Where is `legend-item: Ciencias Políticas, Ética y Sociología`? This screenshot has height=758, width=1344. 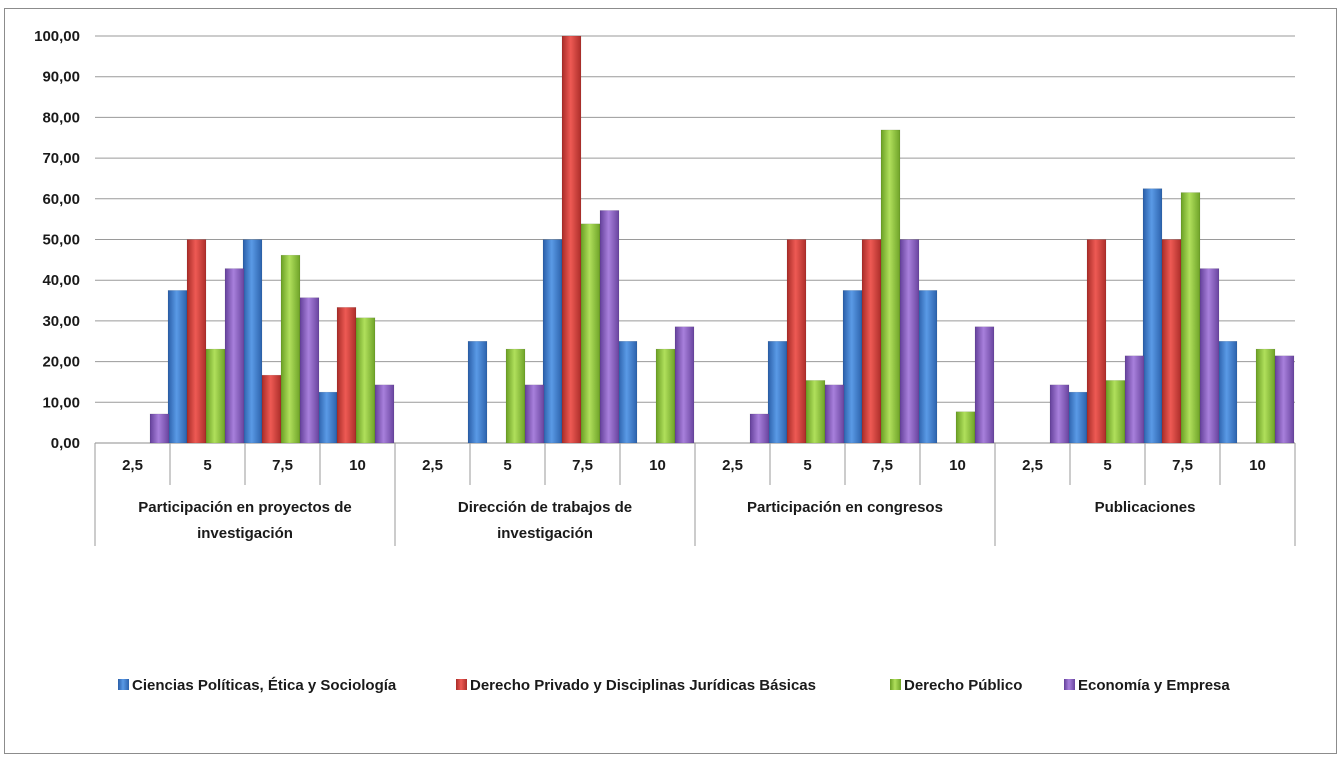
legend-item: Ciencias Políticas, Ética y Sociología is located at coordinates (257, 685).